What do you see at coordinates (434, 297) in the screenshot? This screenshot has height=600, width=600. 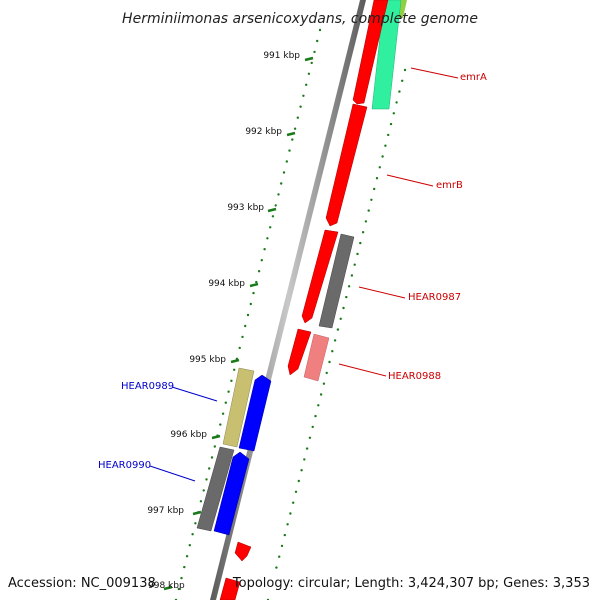 I see `gene-label-hear0987: HEAR0987` at bounding box center [434, 297].